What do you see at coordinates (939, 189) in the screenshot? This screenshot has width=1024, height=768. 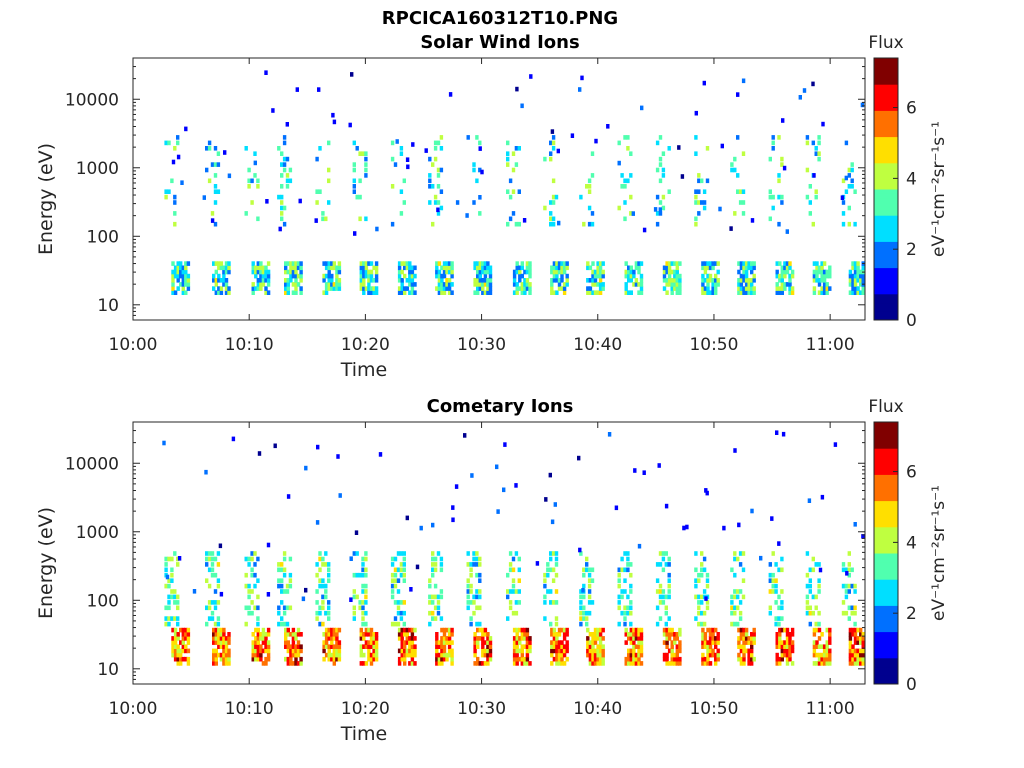 I see `colorbar-unit-label: eV⁻¹cm⁻²sr⁻¹s⁻¹` at bounding box center [939, 189].